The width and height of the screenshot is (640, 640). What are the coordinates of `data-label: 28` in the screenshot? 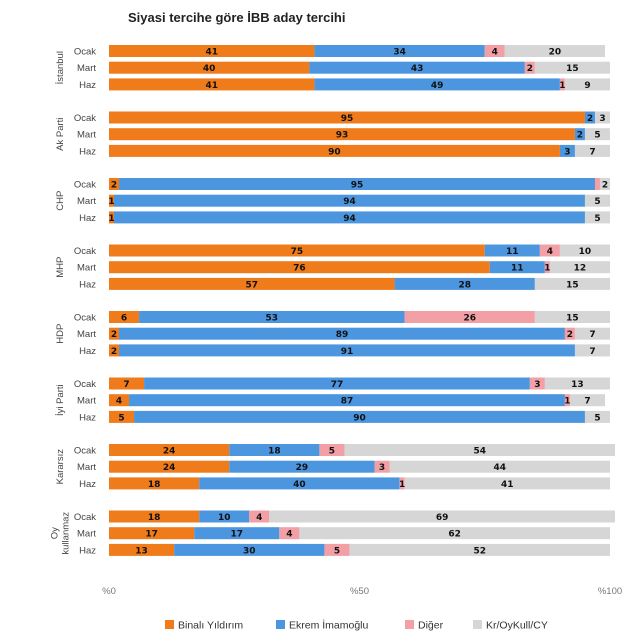 It's located at (464, 285).